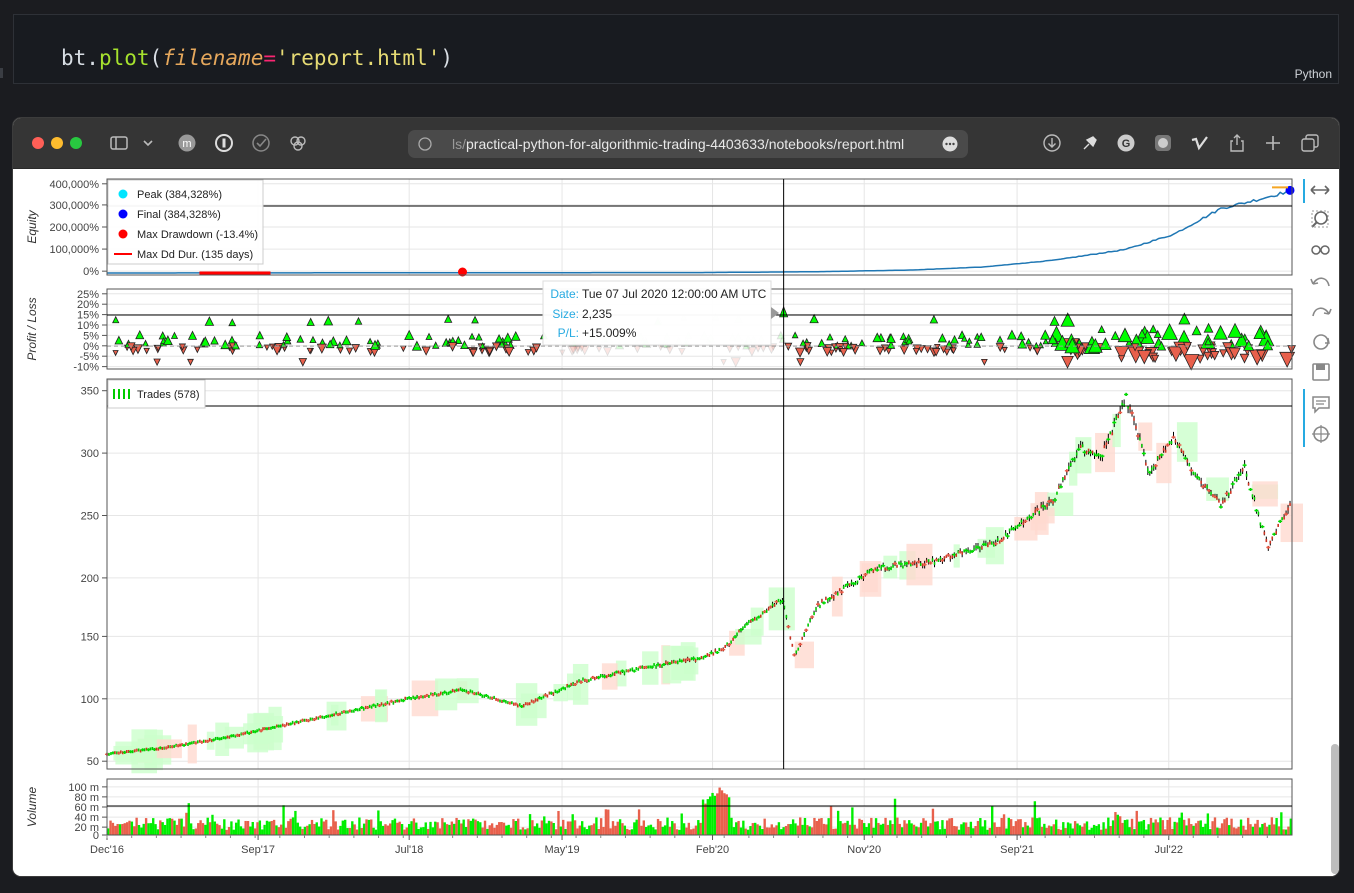 The width and height of the screenshot is (1354, 893). What do you see at coordinates (148, 143) in the screenshot?
I see `chevron-down-icon` at bounding box center [148, 143].